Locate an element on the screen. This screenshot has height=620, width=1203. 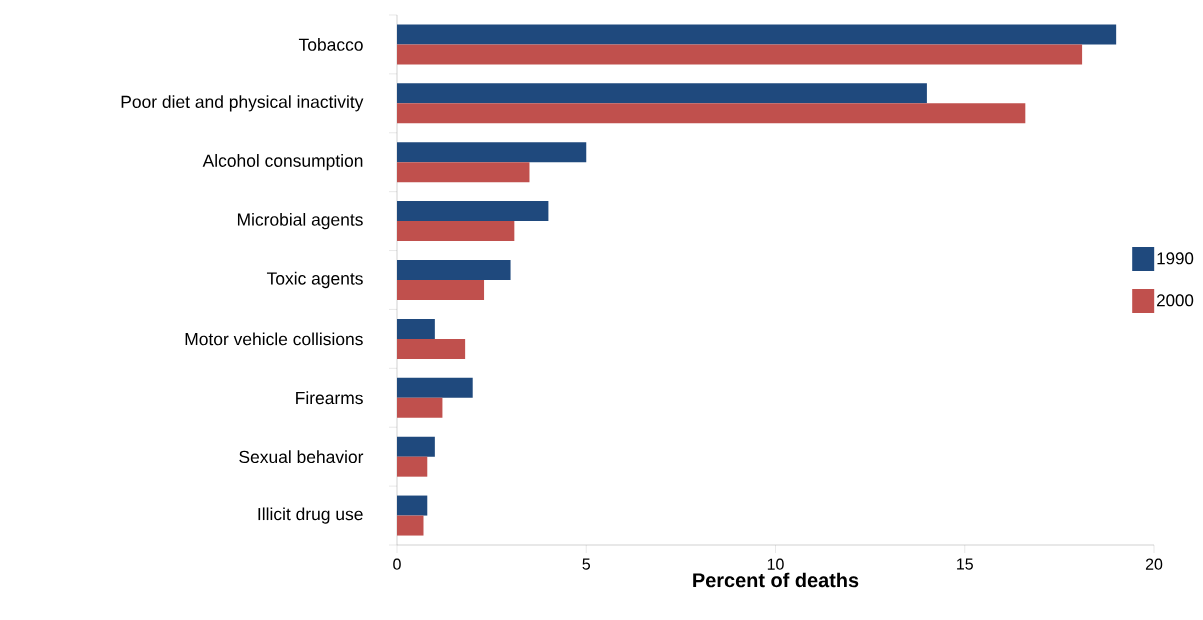
y-tick-label: Illicit drug use is located at coordinates (310, 515).